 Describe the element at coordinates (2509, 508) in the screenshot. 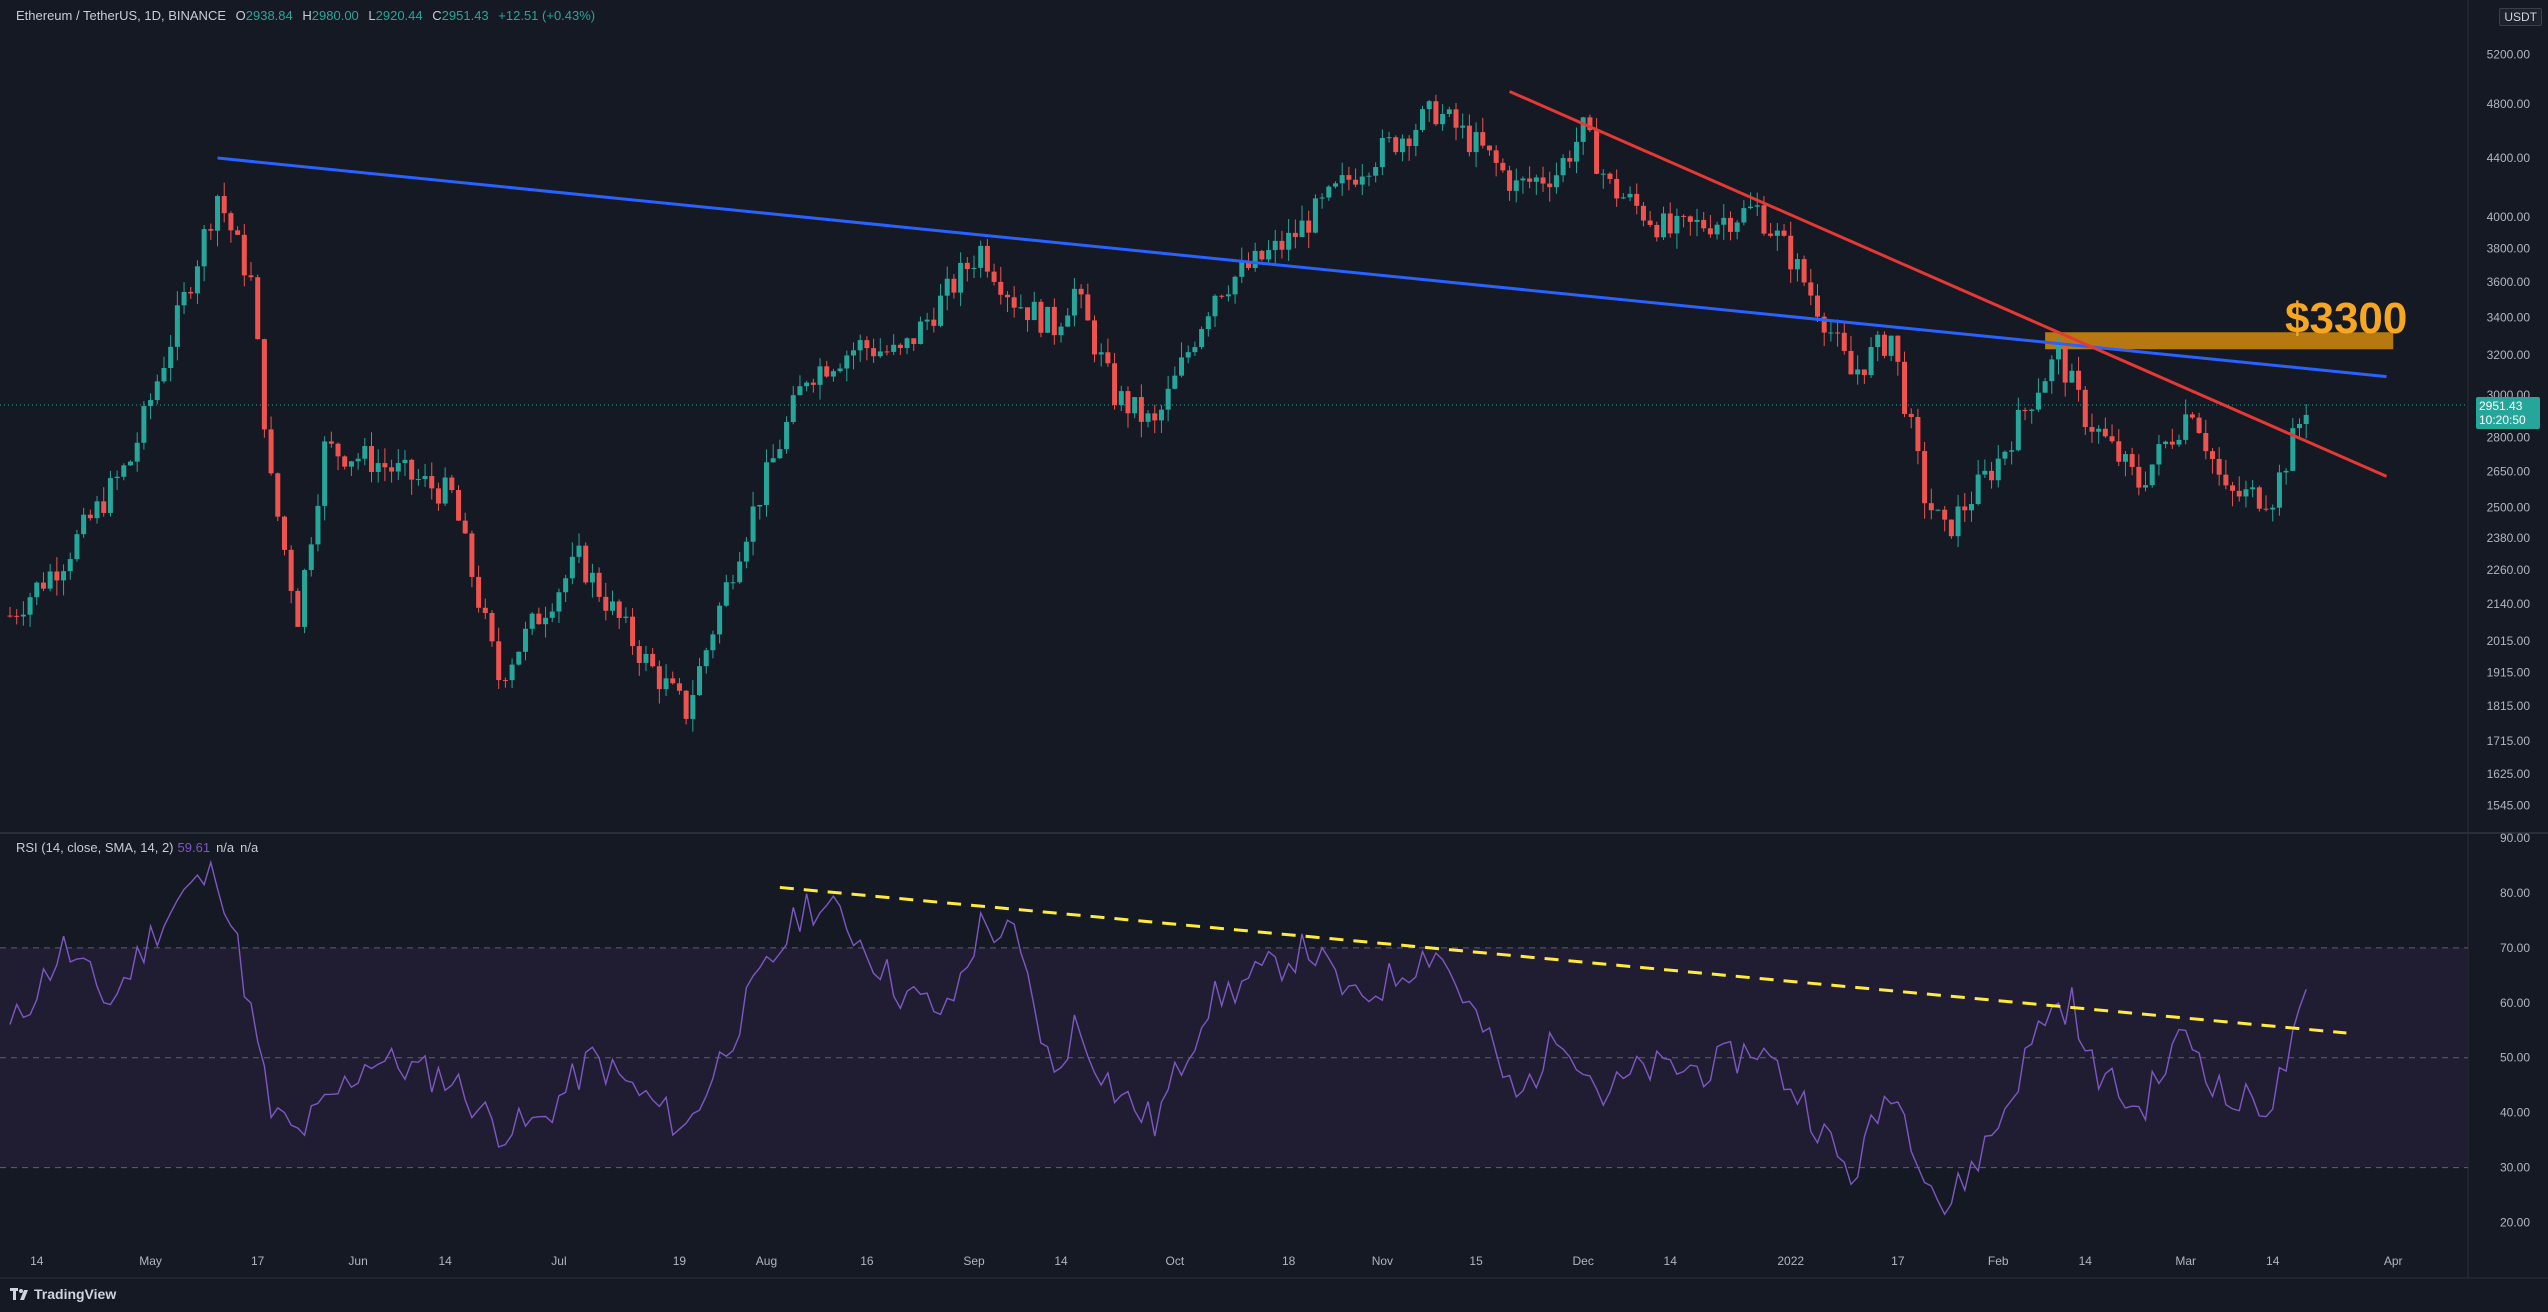

I see `y-tick-label: 2500.00` at that location.